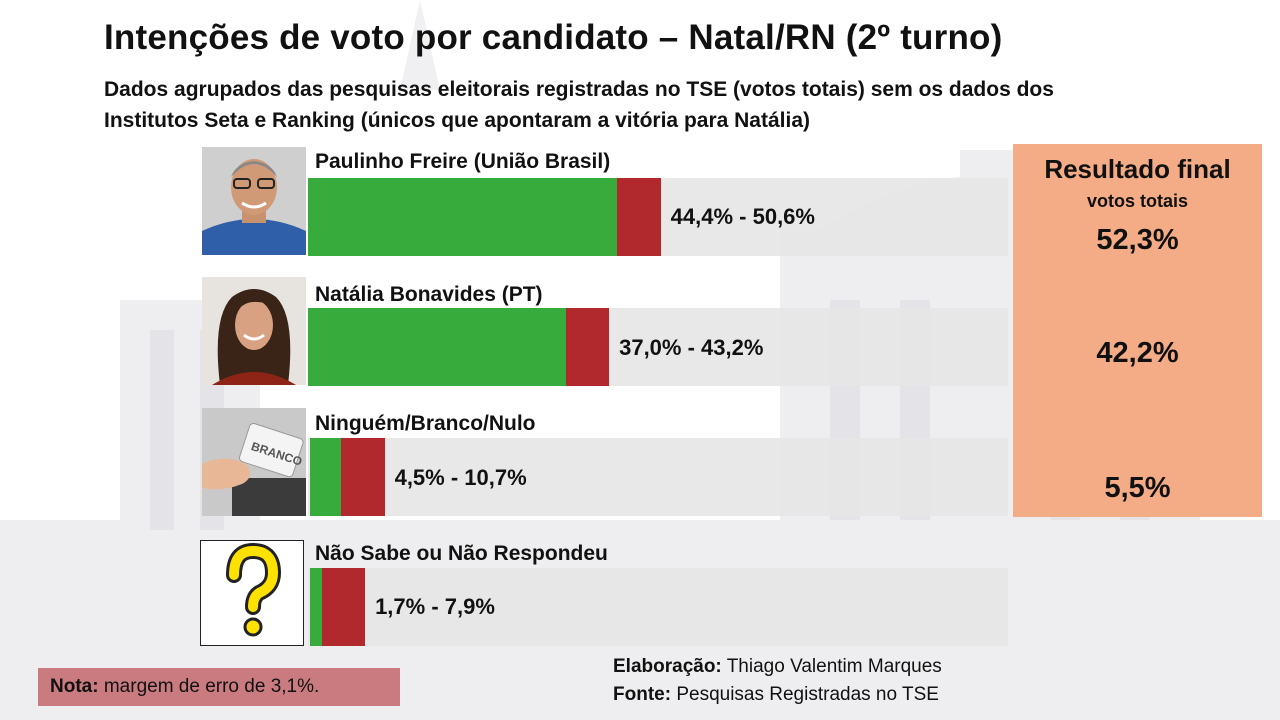 The width and height of the screenshot is (1280, 720). What do you see at coordinates (742, 216) in the screenshot?
I see `range-label-0: 44,4% - 50,6%` at bounding box center [742, 216].